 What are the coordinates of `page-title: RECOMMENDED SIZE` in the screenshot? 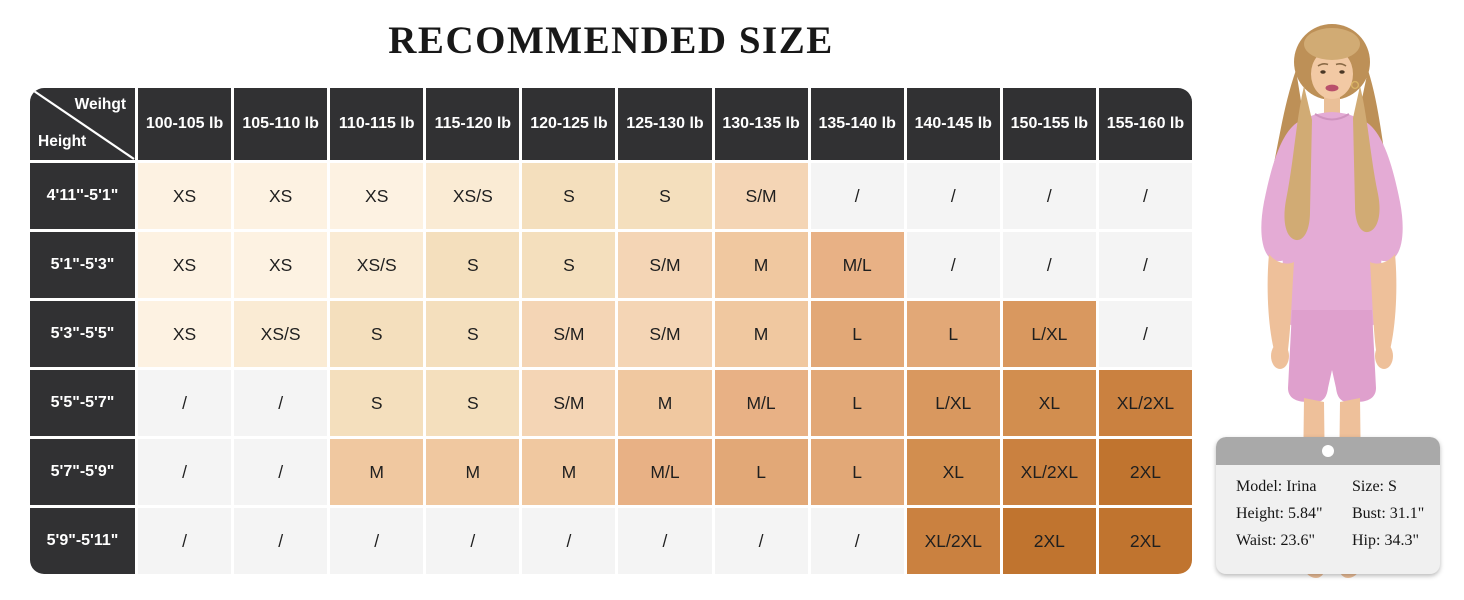 It's located at (611, 40).